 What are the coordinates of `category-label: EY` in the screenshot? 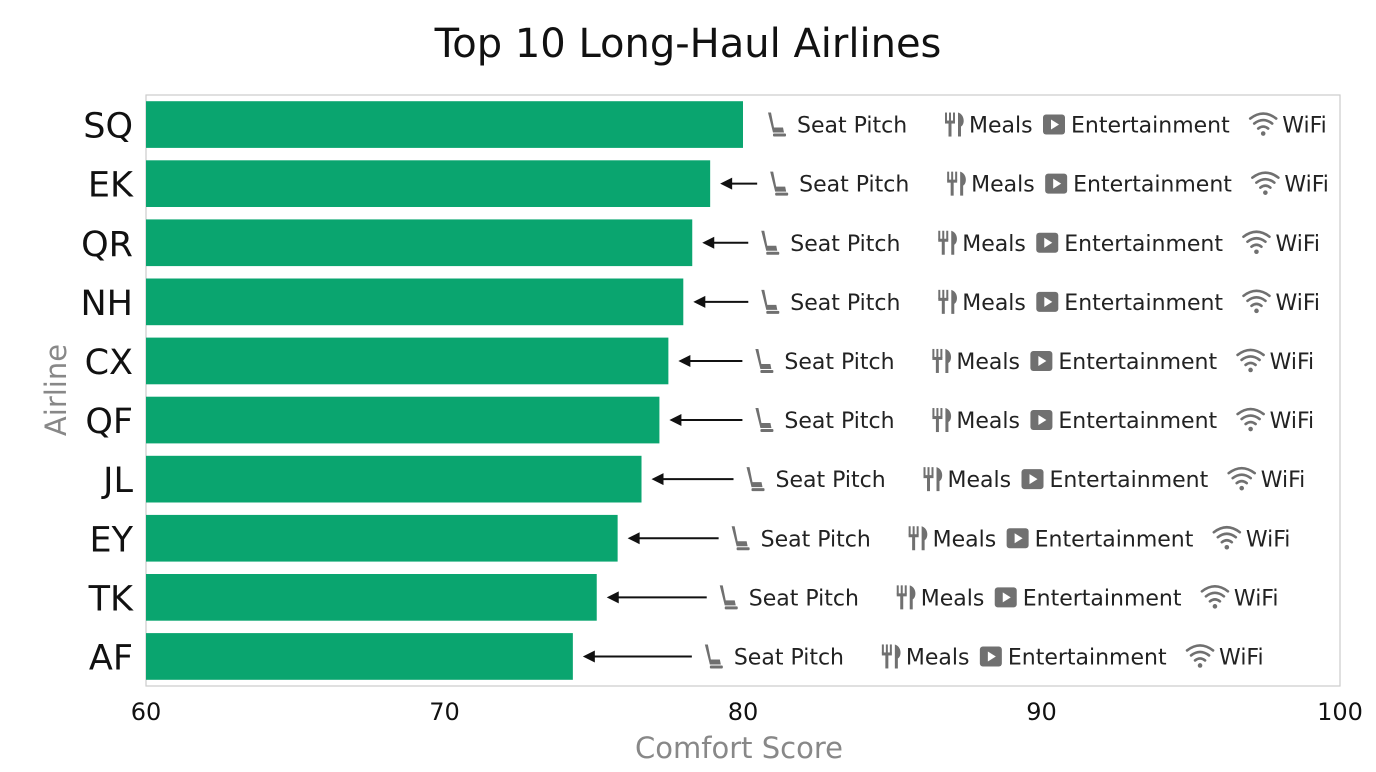 It's located at (112, 540).